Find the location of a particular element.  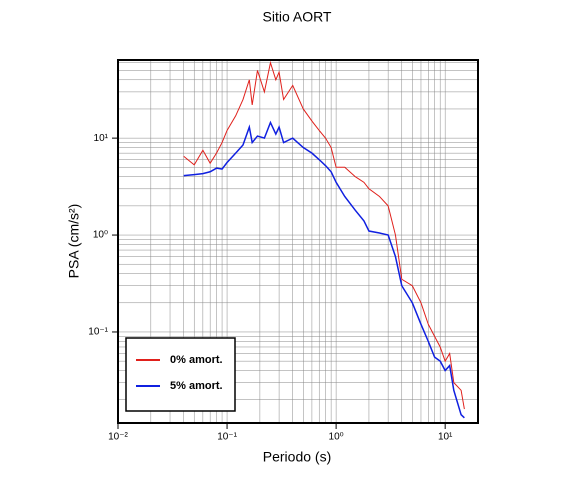

y-tick-label: 10⁰ is located at coordinates (100, 235).